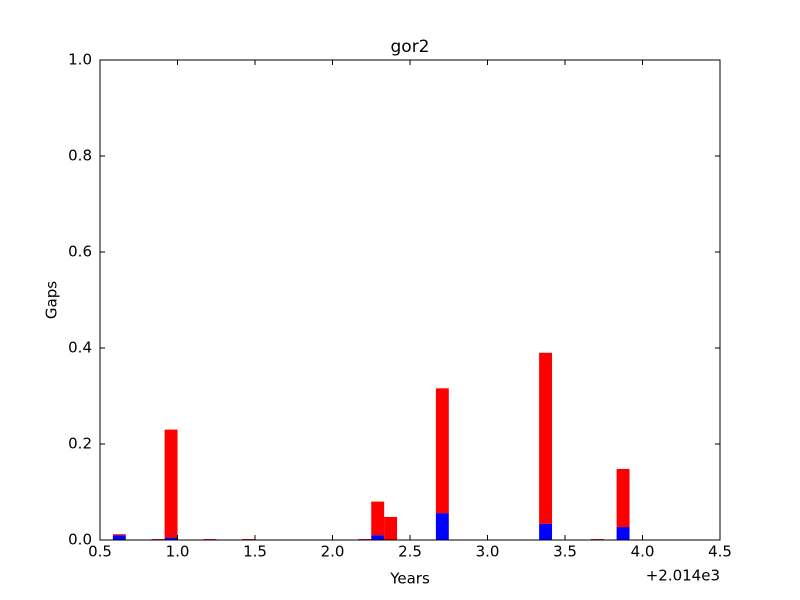 The width and height of the screenshot is (800, 600). Describe the element at coordinates (410, 552) in the screenshot. I see `x-tick-label: 2.5` at that location.